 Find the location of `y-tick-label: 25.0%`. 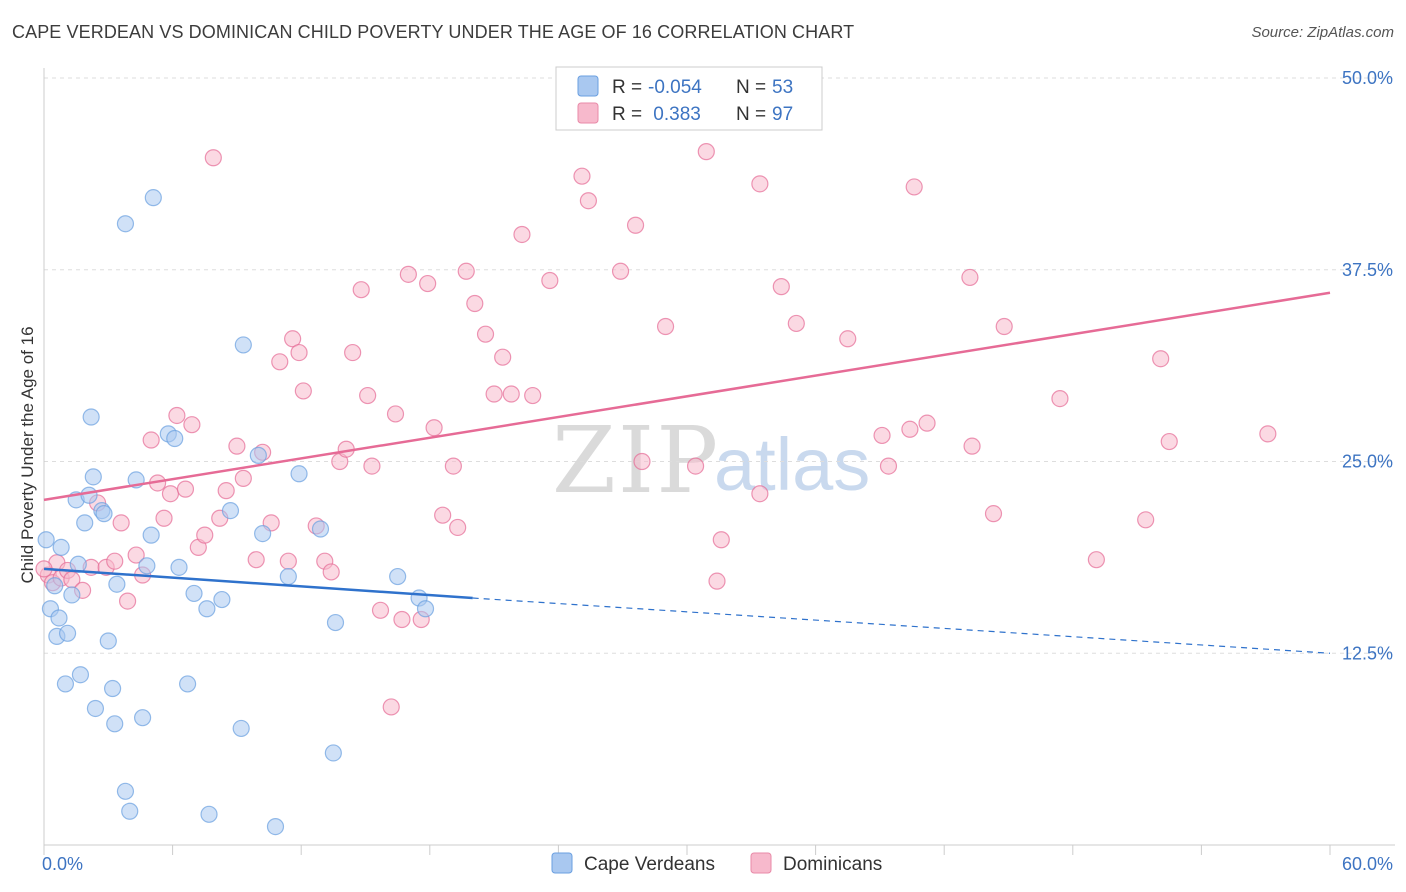

y-tick-label: 25.0% is located at coordinates (1367, 462).